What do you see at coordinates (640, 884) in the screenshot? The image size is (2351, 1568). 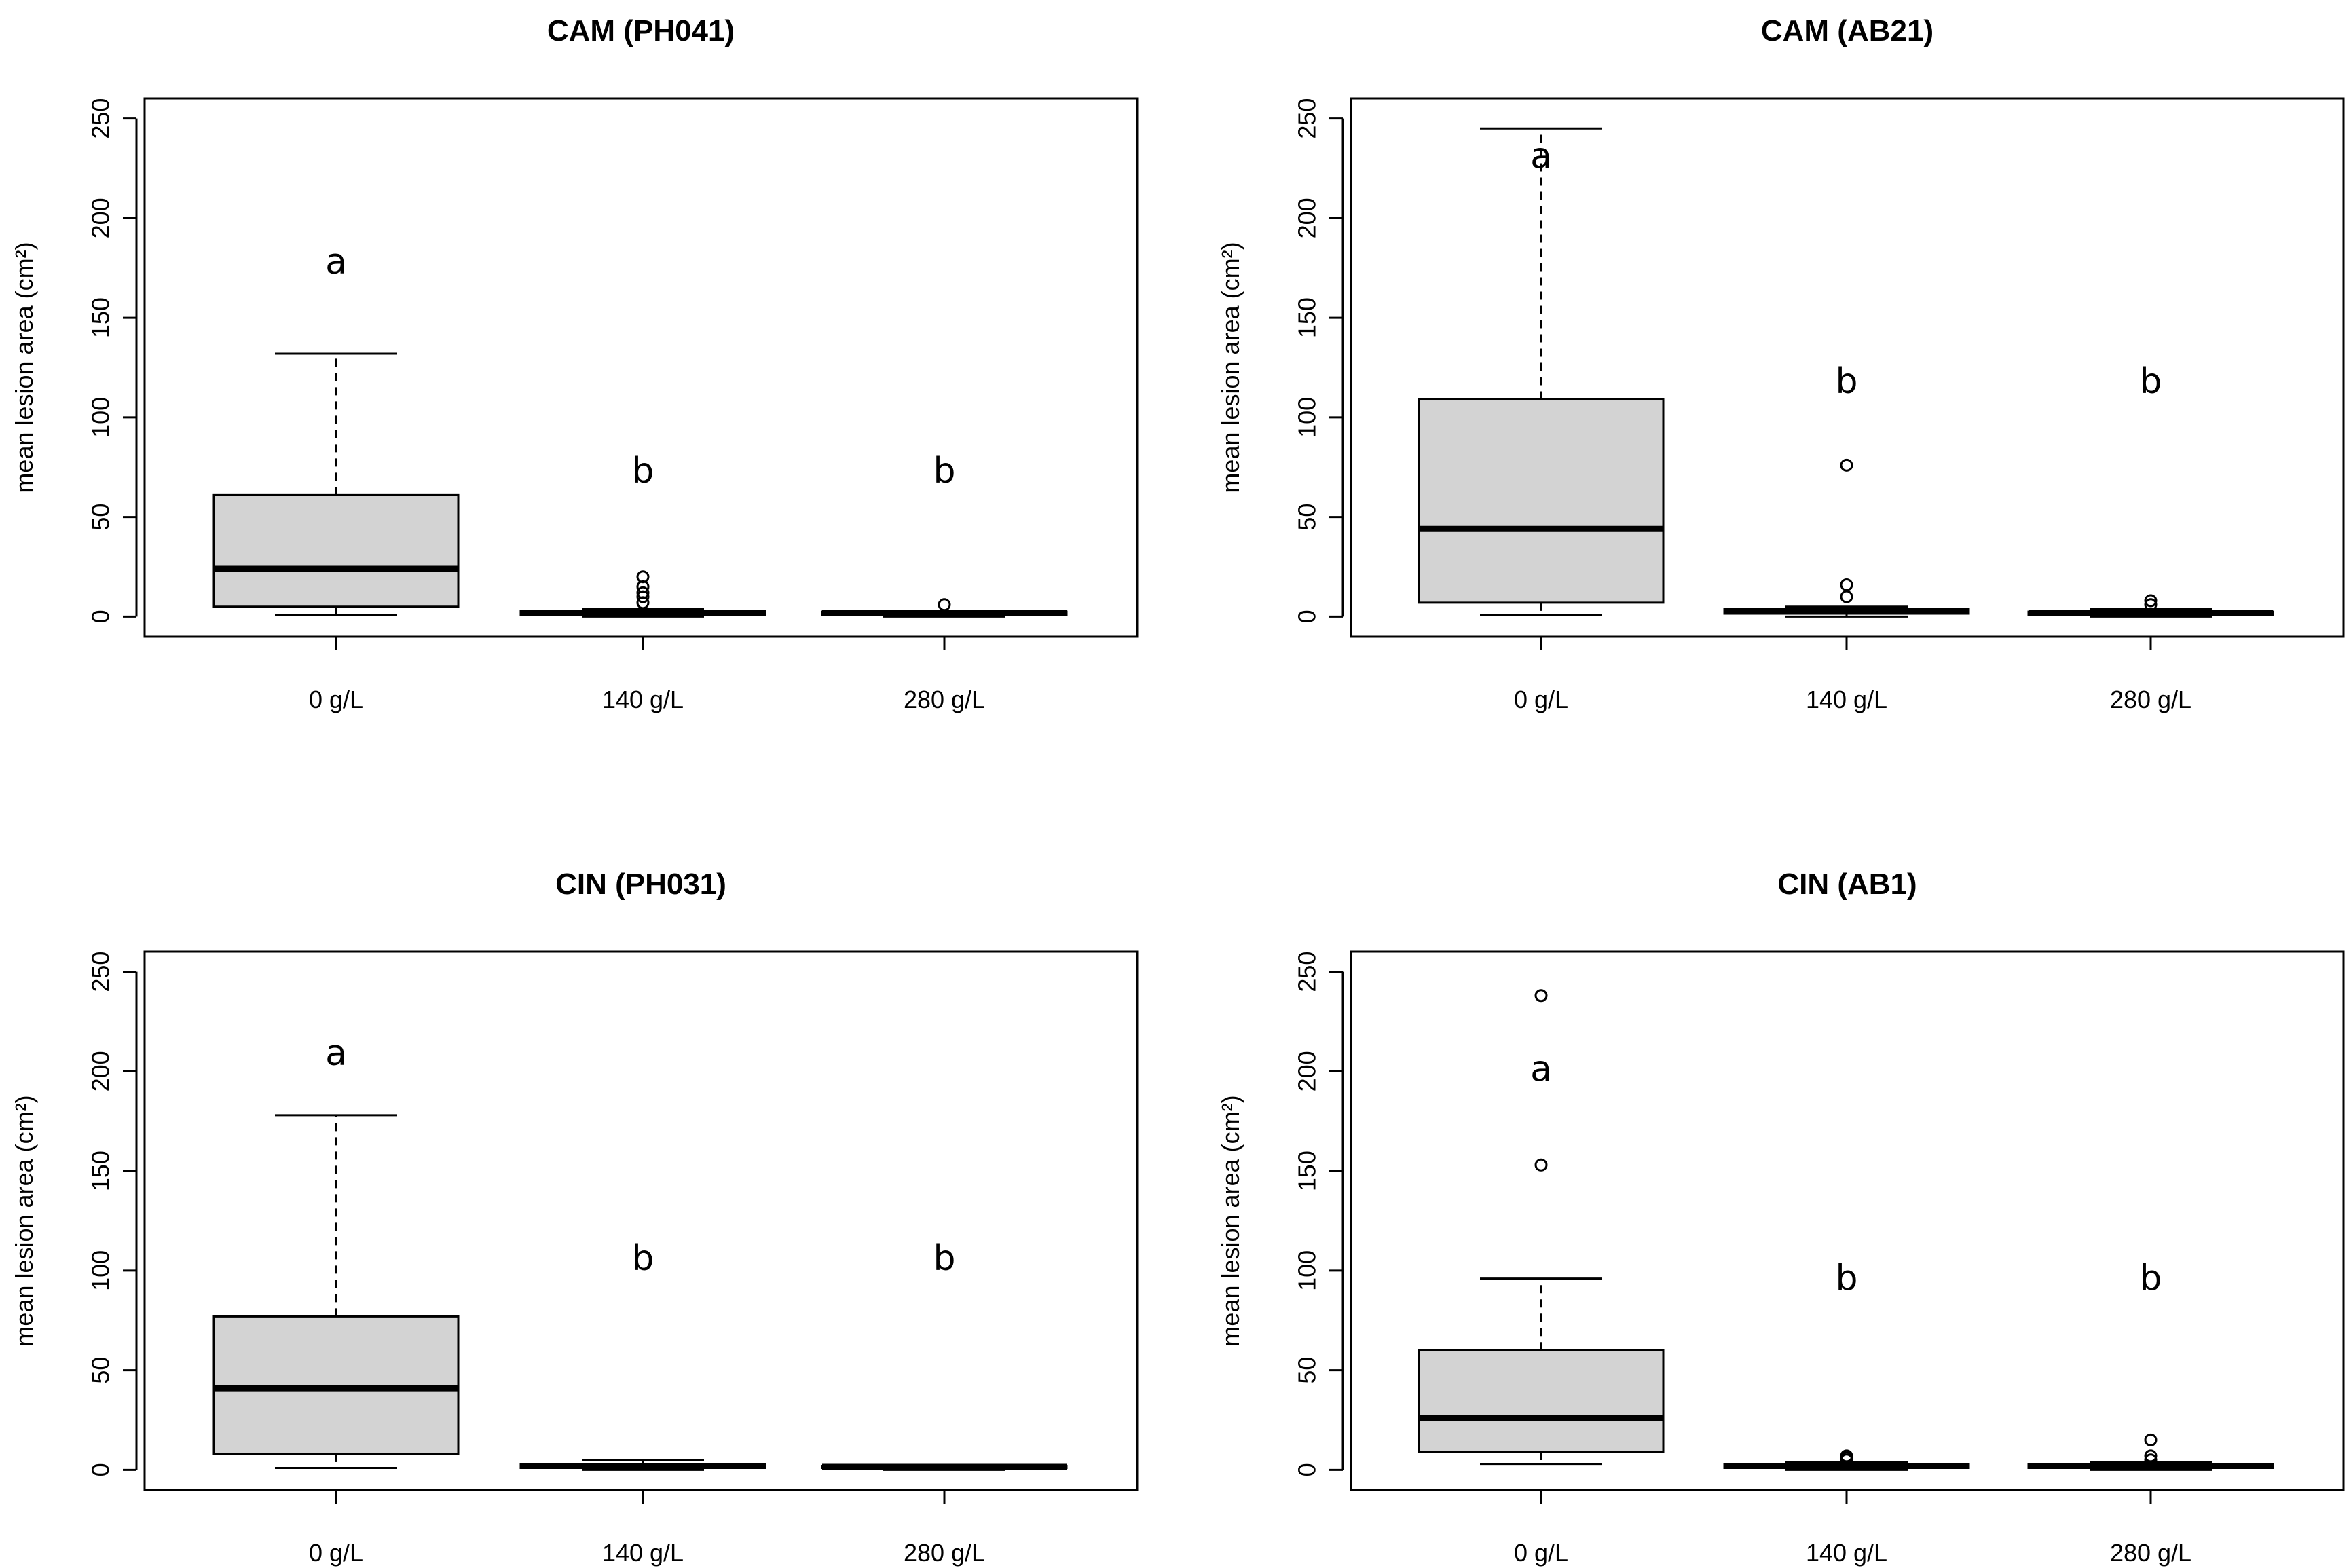 I see `chart-title: CIN (PH031)` at bounding box center [640, 884].